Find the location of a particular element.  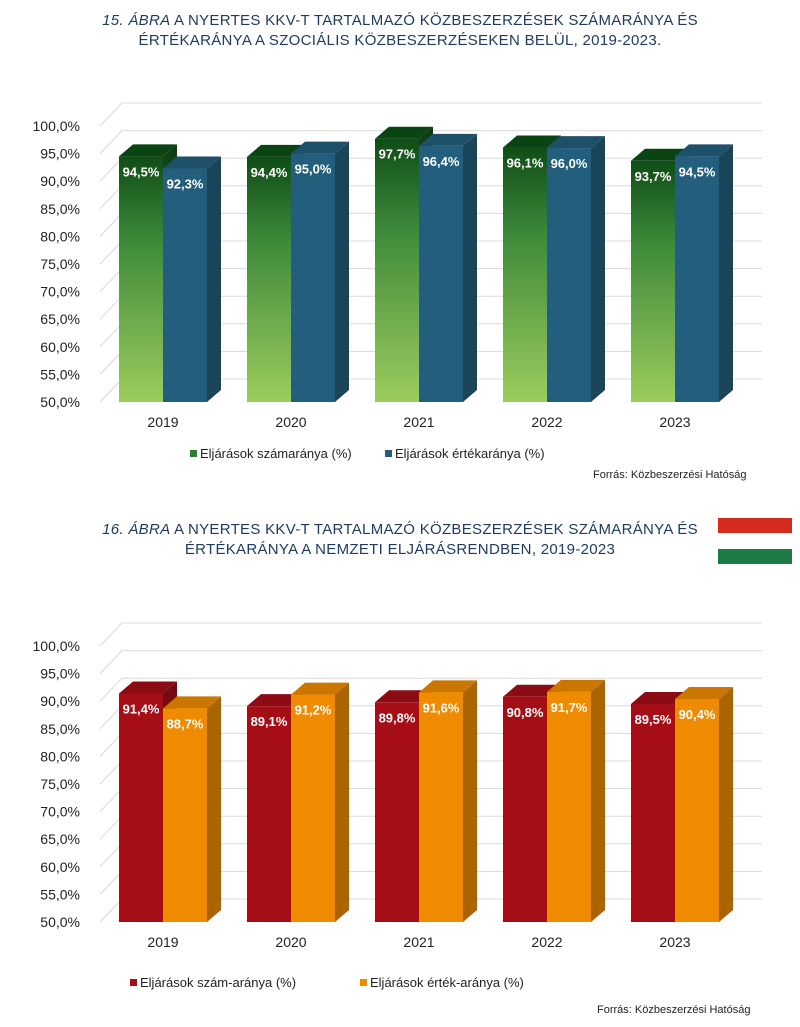

data-label: 91,4% is located at coordinates (141, 708).